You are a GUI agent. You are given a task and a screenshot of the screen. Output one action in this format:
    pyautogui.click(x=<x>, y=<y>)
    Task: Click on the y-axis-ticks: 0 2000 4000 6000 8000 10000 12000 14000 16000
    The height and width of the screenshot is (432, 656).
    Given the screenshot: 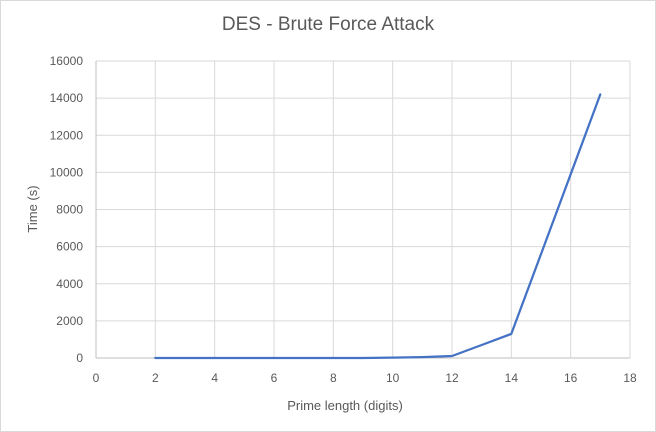 What is the action you would take?
    pyautogui.click(x=67, y=209)
    